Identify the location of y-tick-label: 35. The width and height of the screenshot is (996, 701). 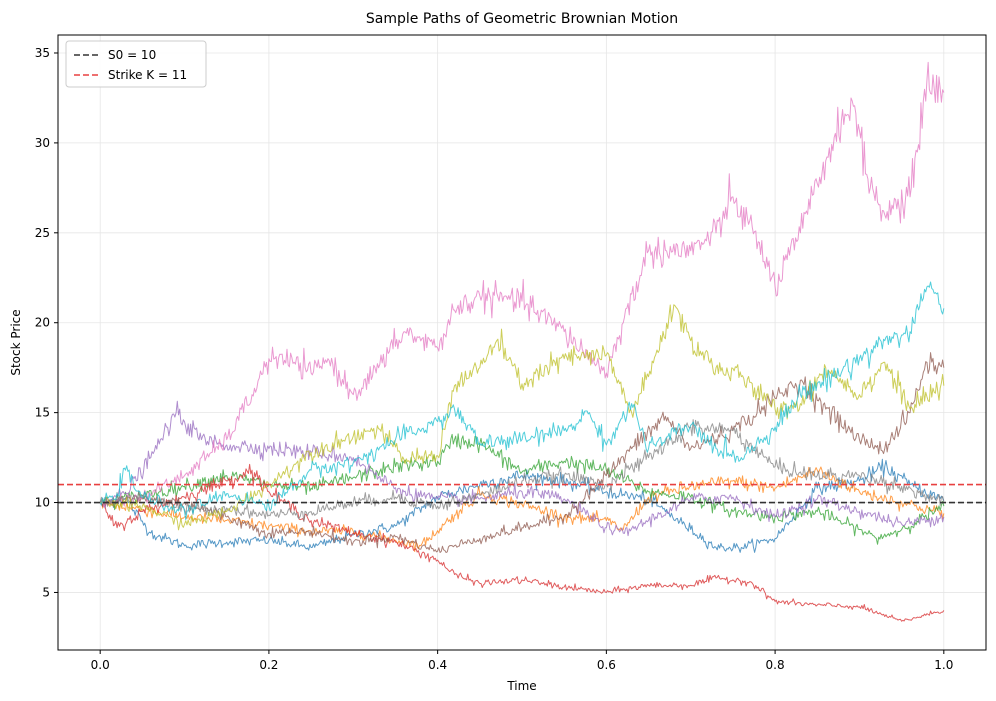
(42, 53).